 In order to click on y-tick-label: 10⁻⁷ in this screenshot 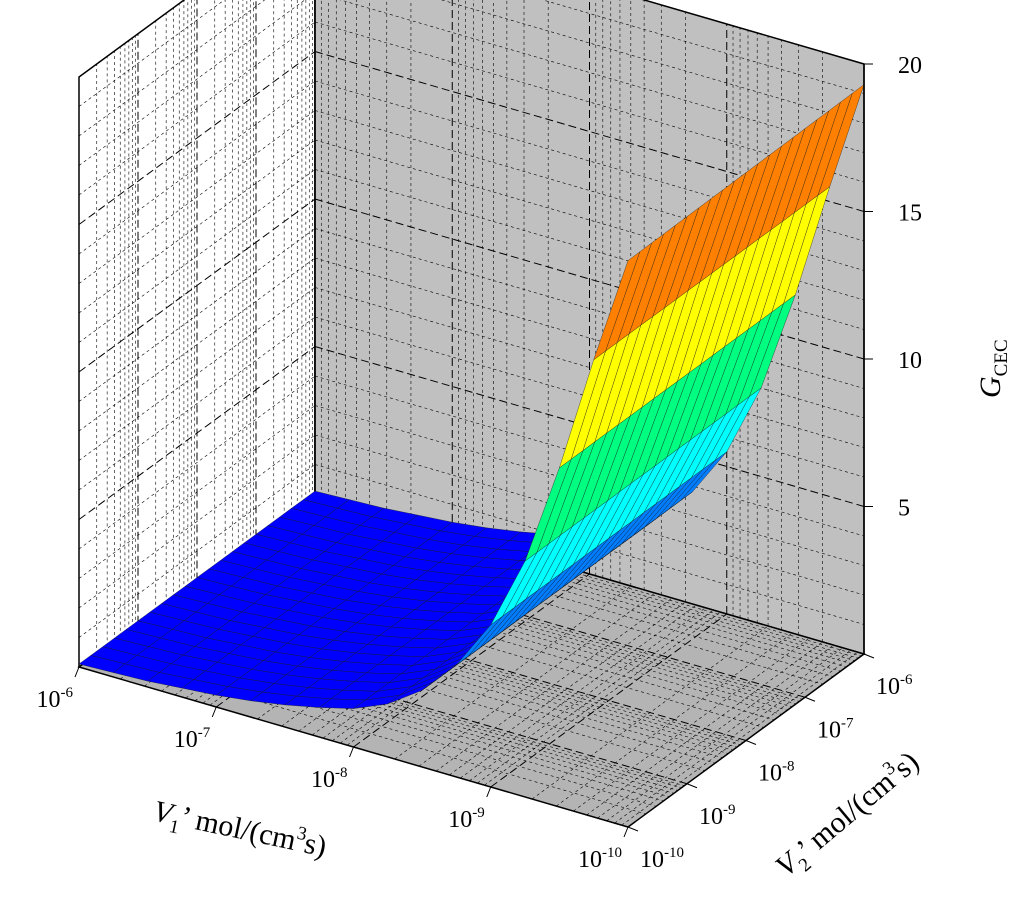, I will do `click(835, 729)`.